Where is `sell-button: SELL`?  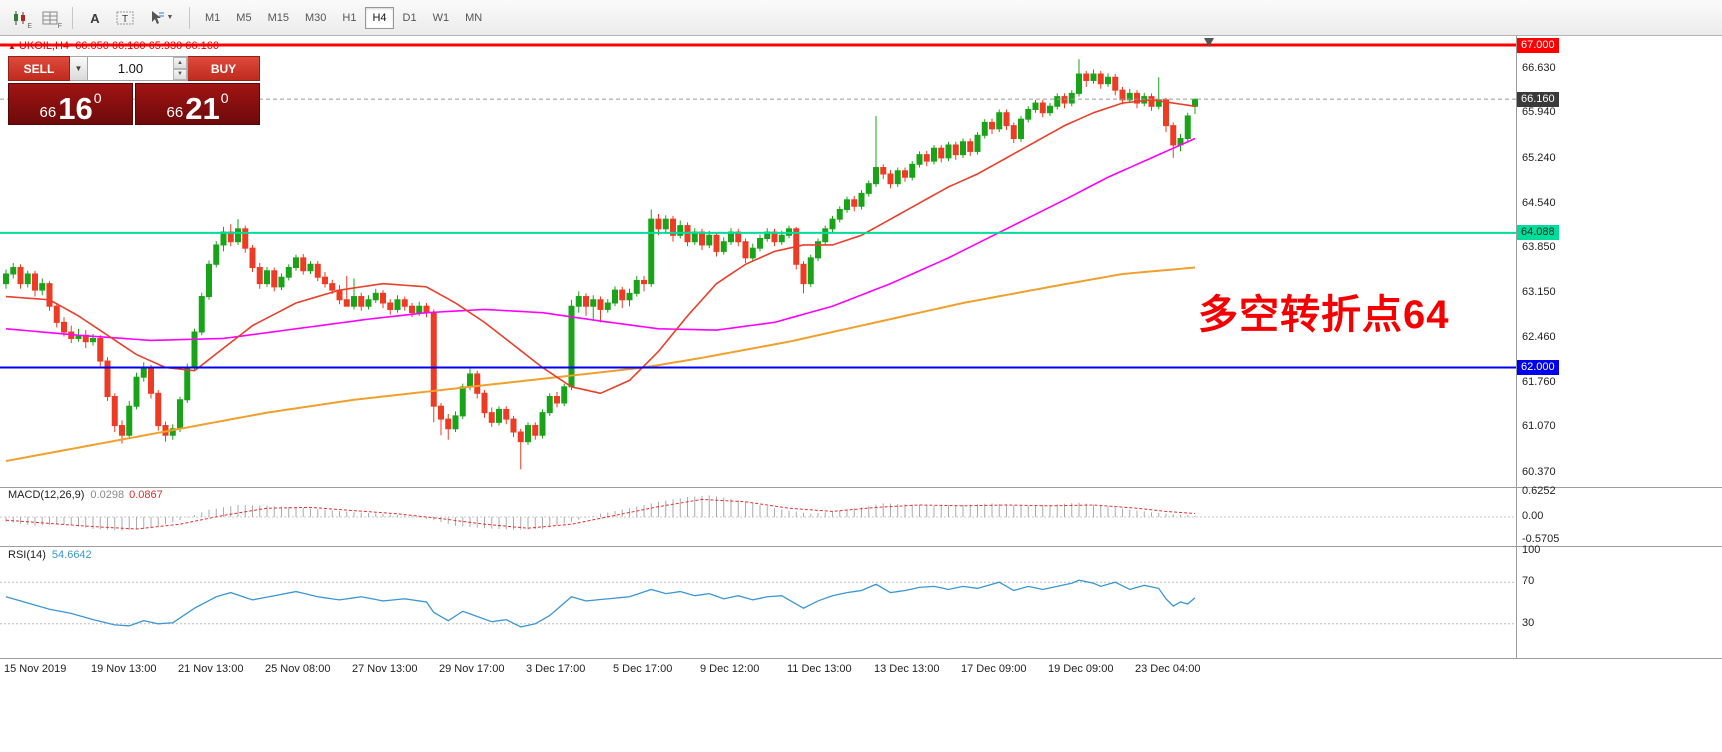
sell-button: SELL is located at coordinates (39, 68).